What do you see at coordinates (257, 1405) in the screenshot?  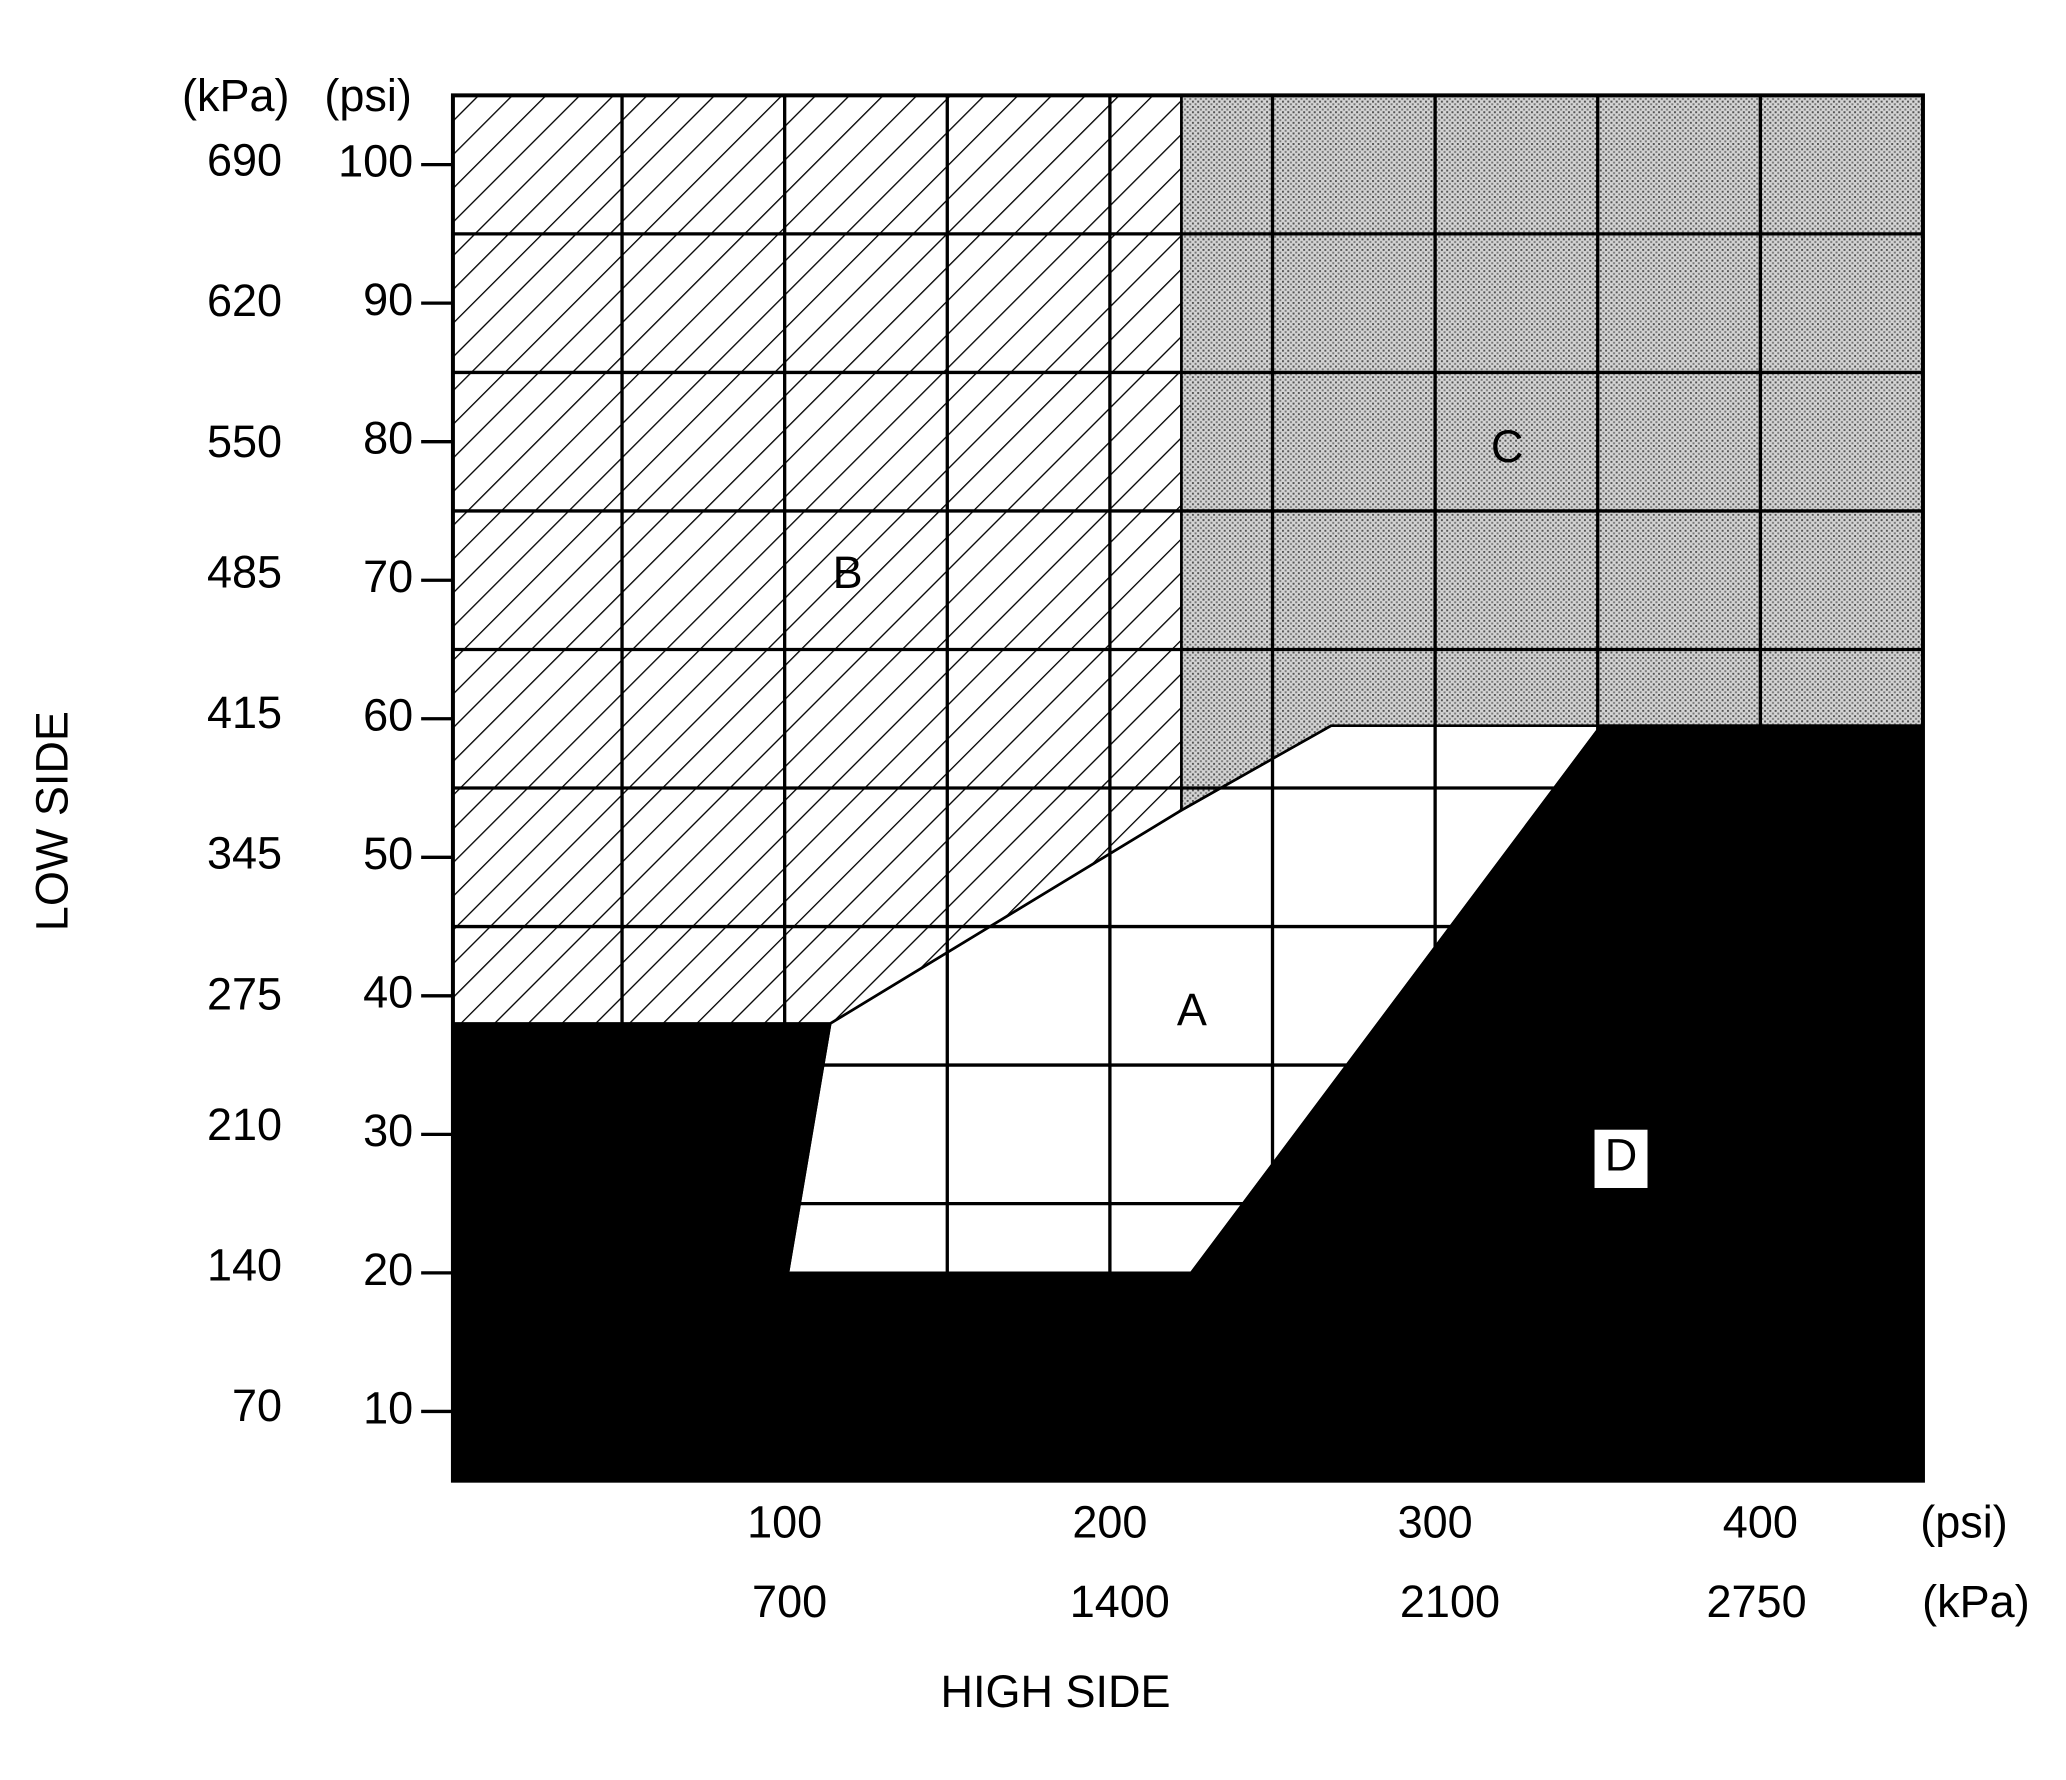 I see `y2-tick-label: 70` at bounding box center [257, 1405].